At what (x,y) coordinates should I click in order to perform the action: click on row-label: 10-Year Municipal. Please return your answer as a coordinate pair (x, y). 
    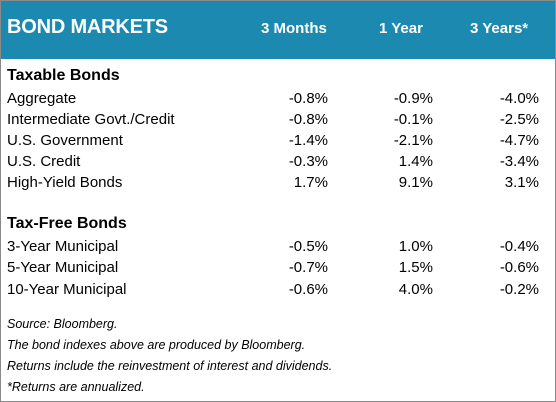
    Looking at the image, I should click on (67, 289).